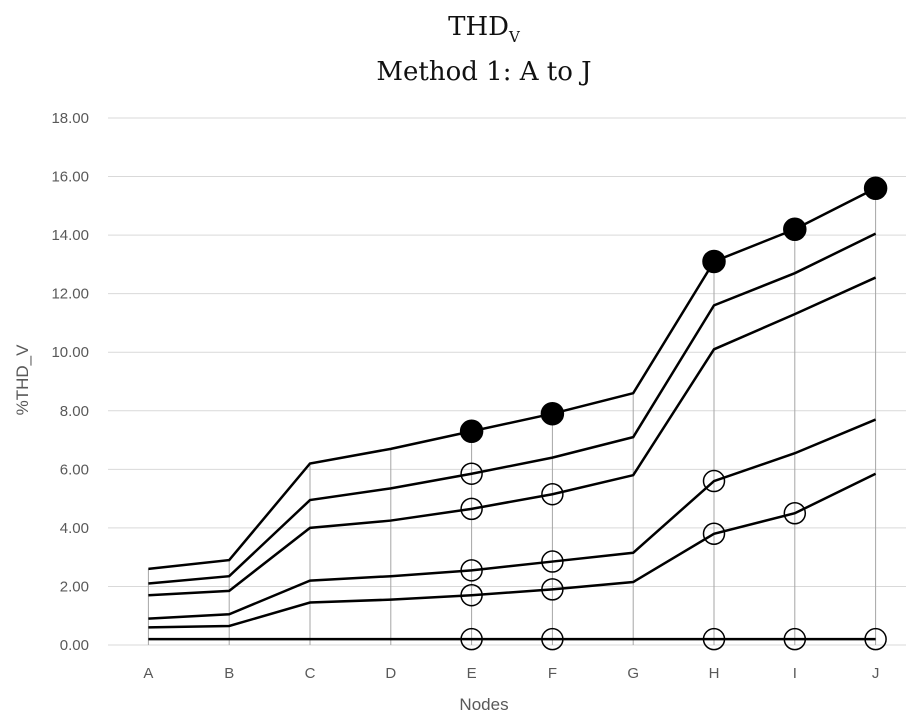 Image resolution: width=906 pixels, height=715 pixels. I want to click on chart-title: THDV, so click(484, 29).